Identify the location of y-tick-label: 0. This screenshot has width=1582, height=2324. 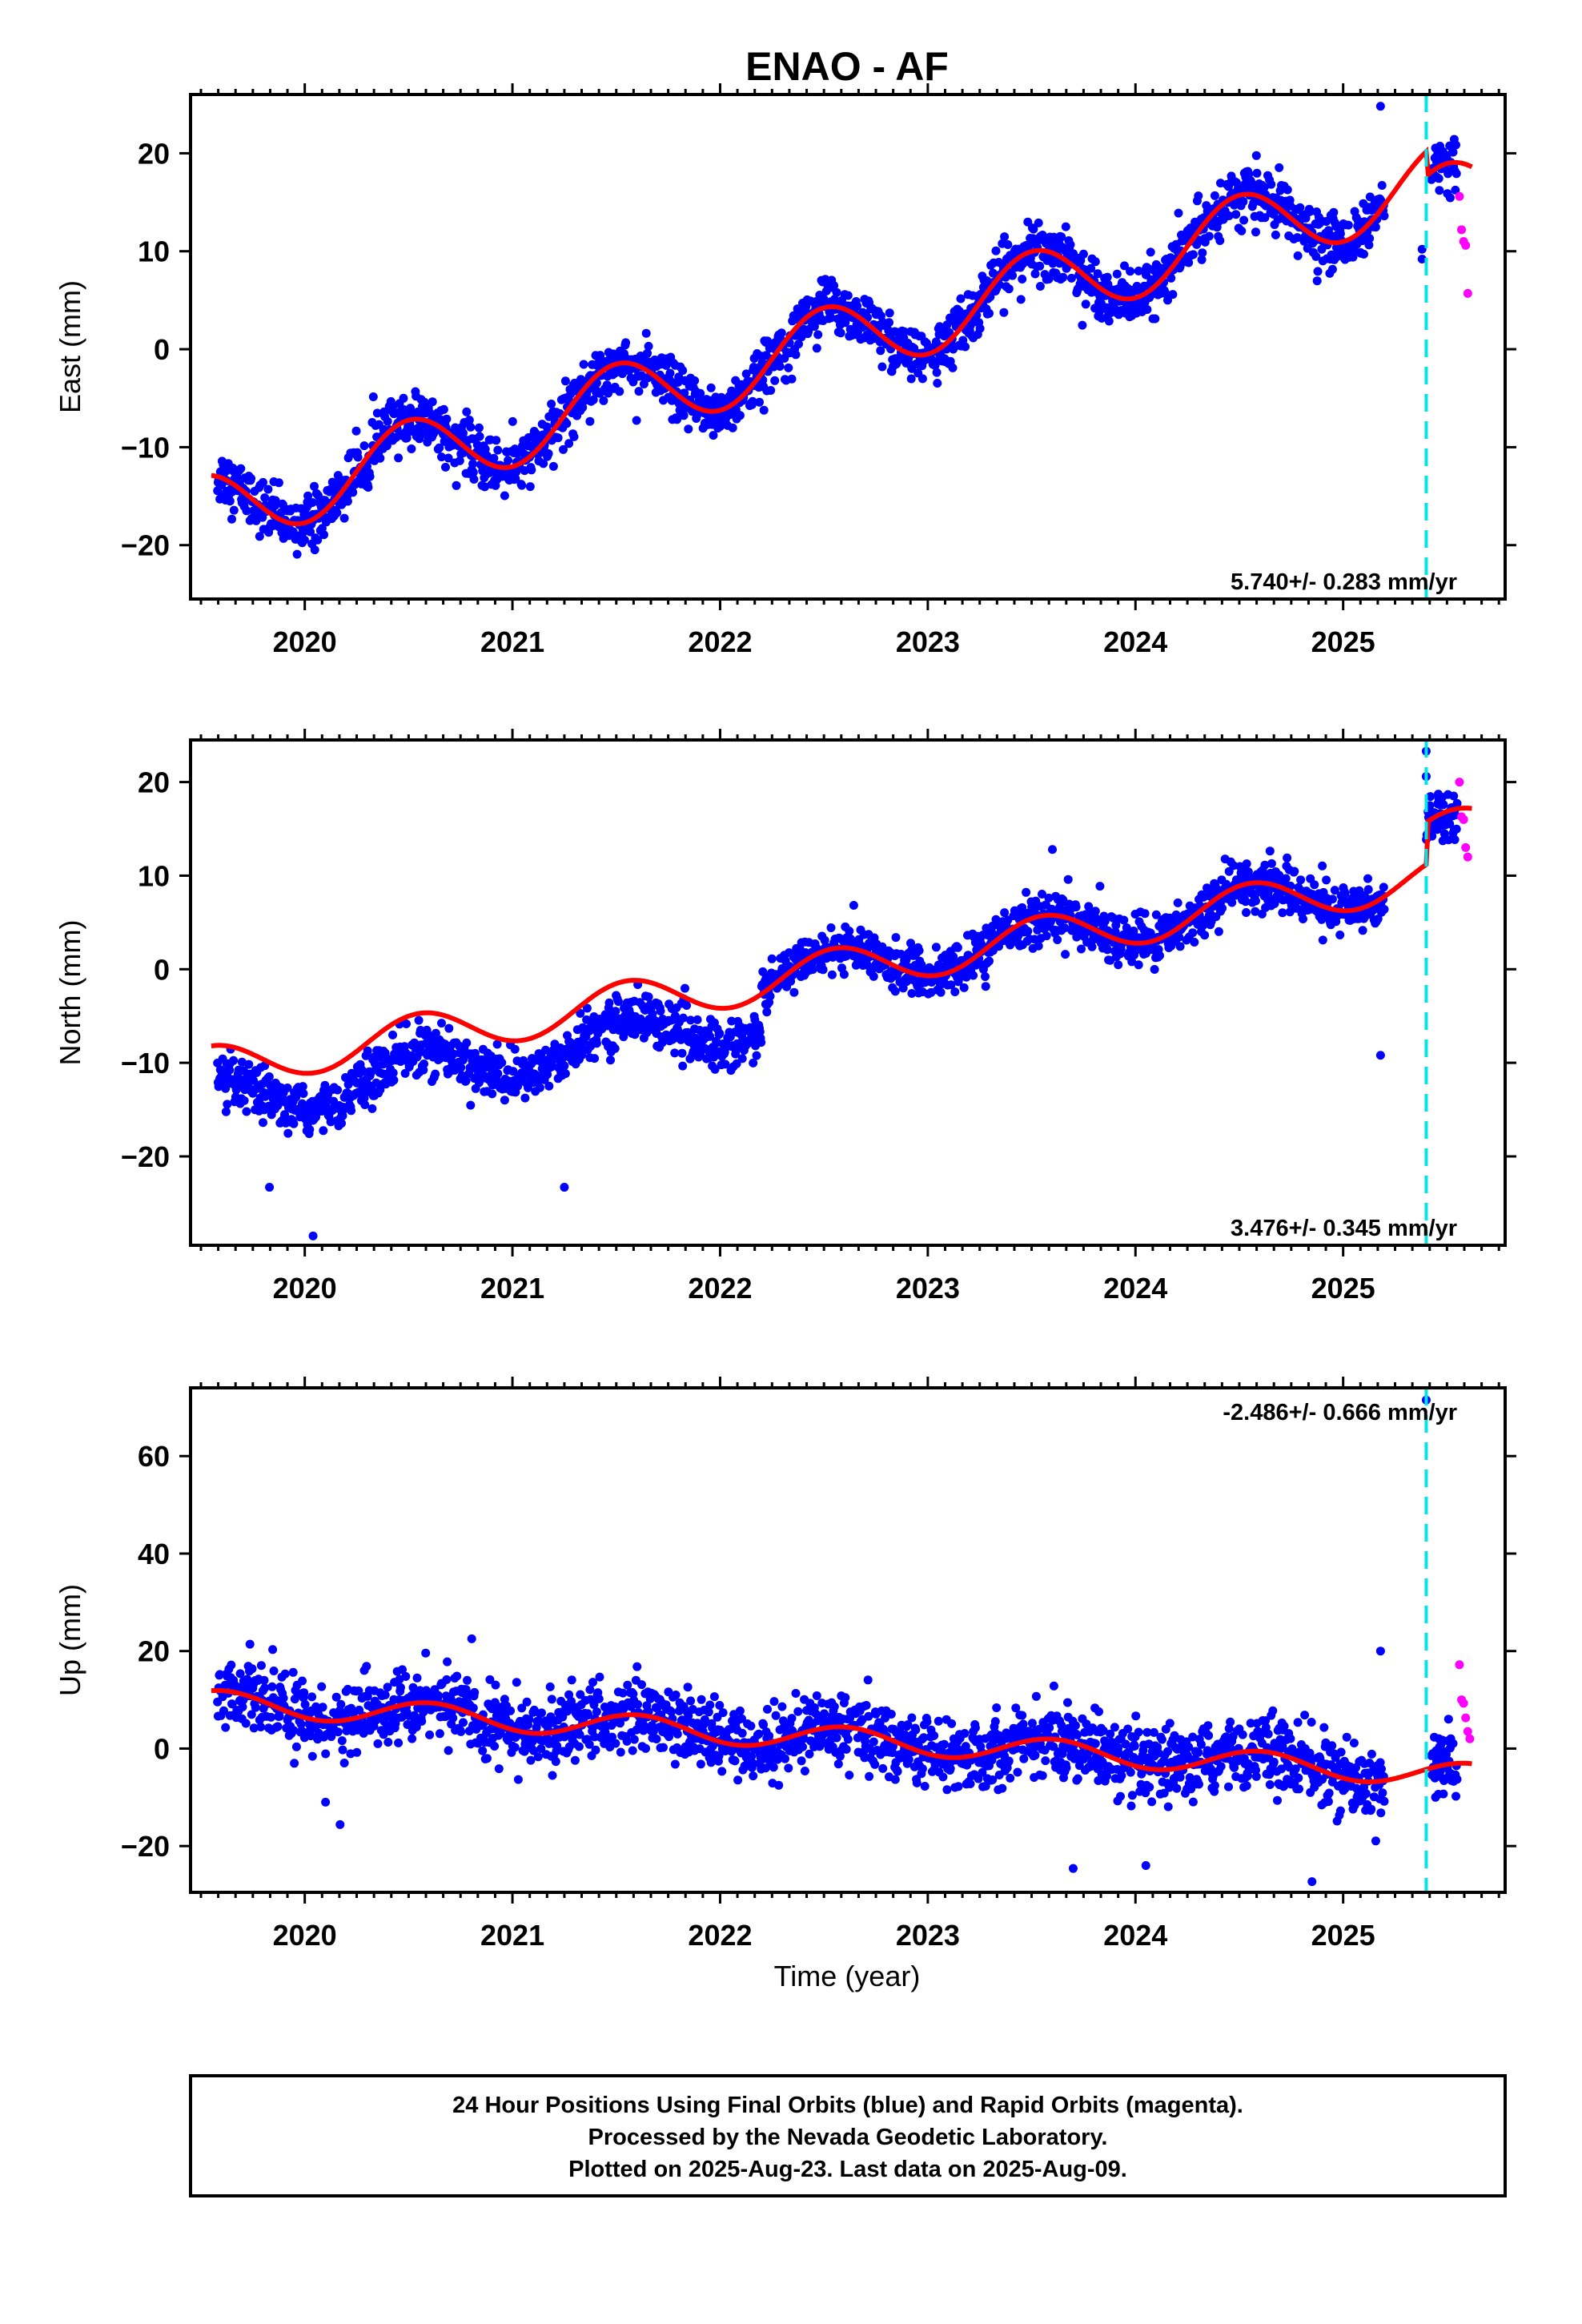
(162, 349).